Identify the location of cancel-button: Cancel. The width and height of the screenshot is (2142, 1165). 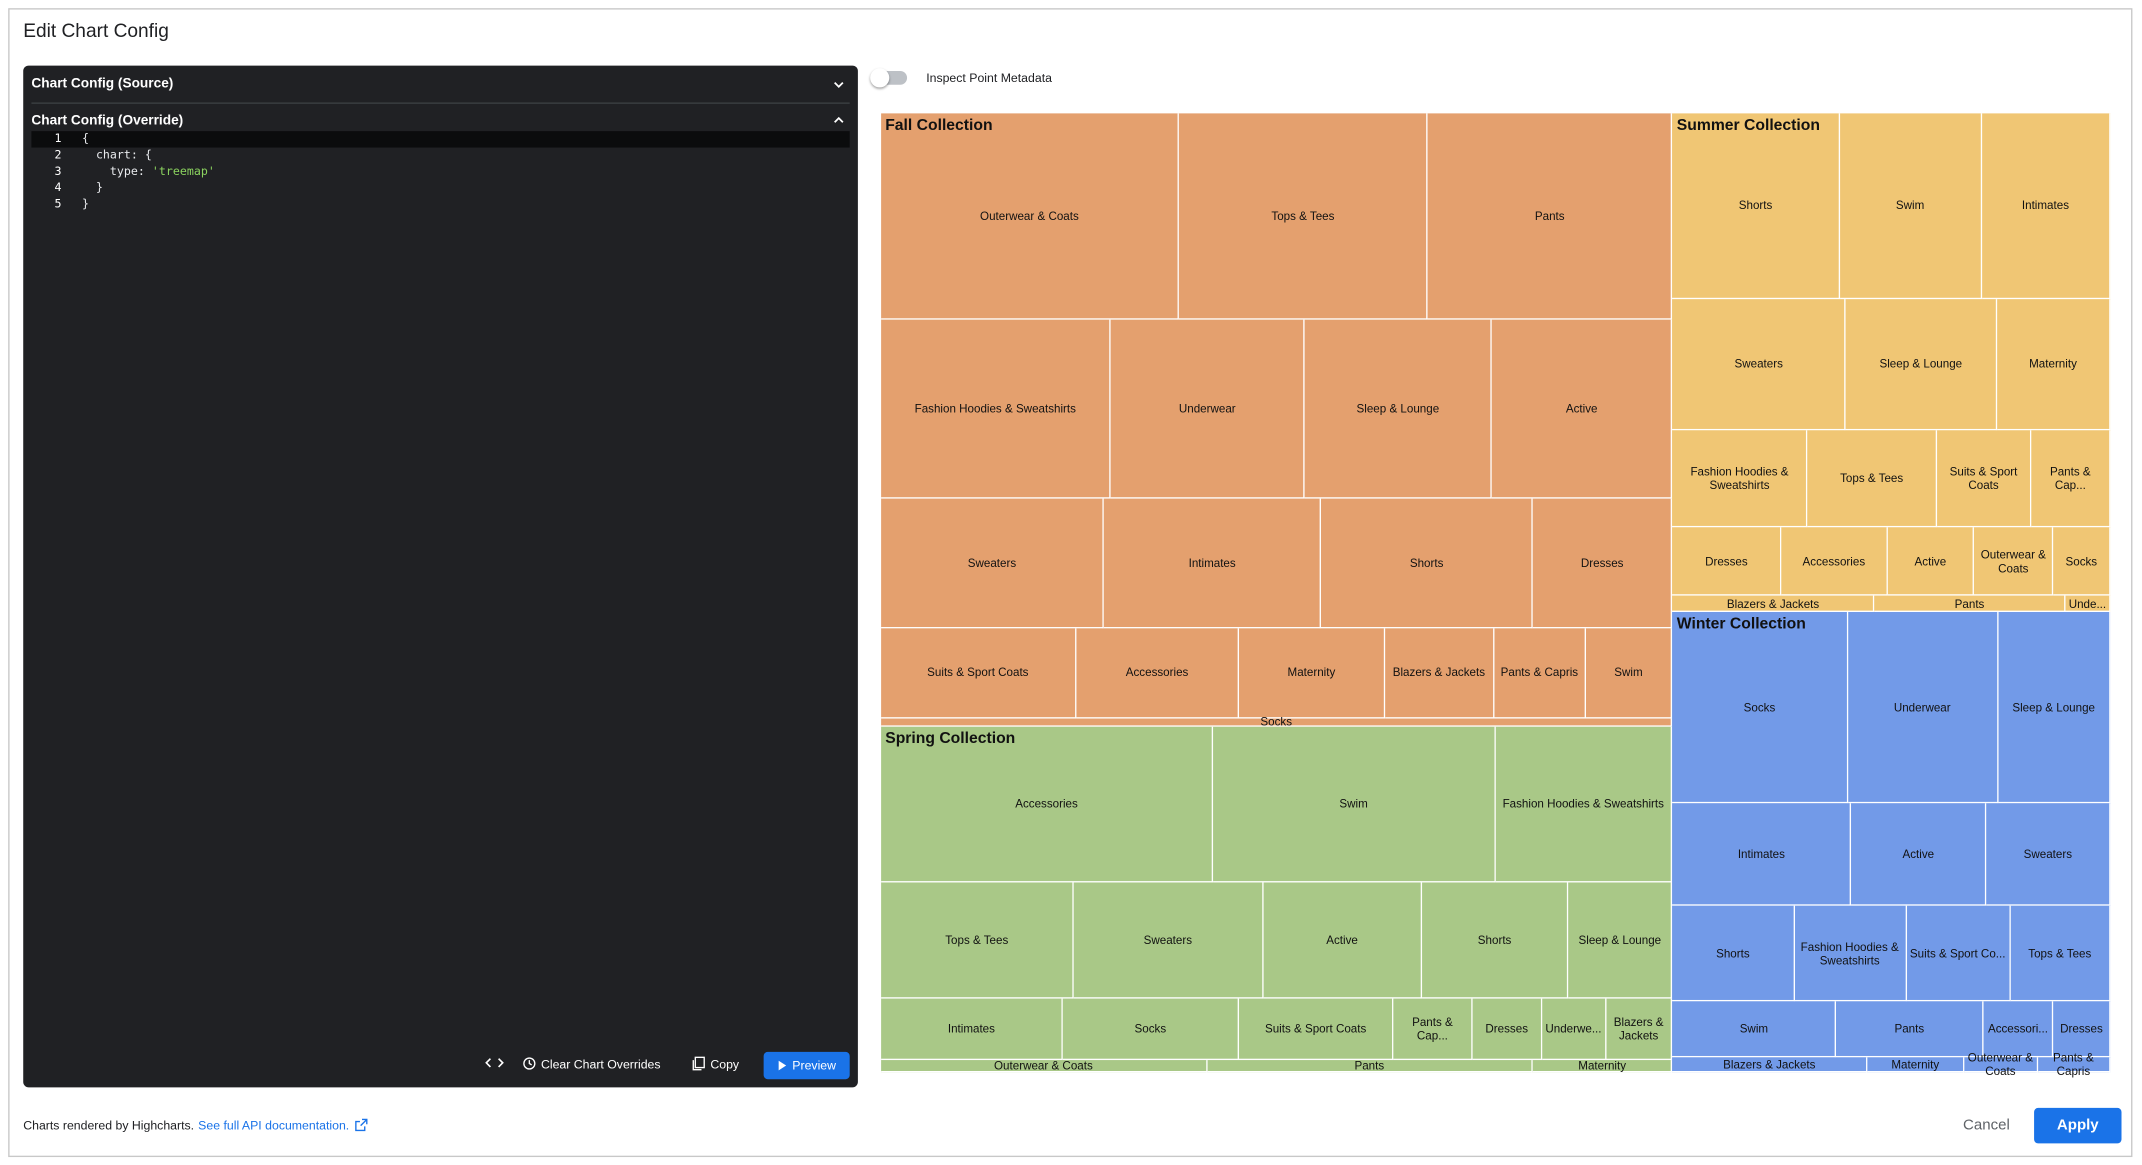
(1986, 1125).